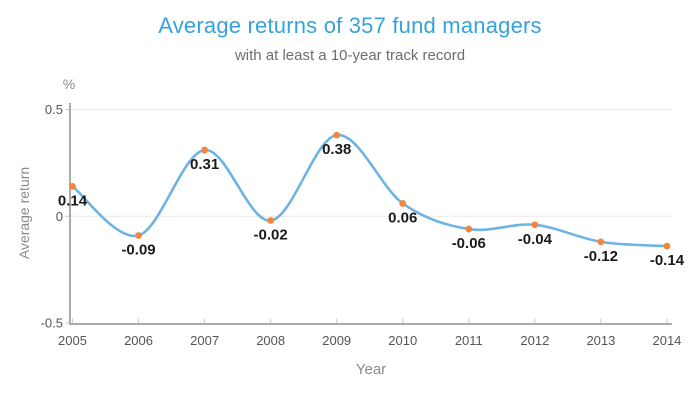 The width and height of the screenshot is (700, 400). What do you see at coordinates (601, 256) in the screenshot?
I see `data-point-label: -0.12` at bounding box center [601, 256].